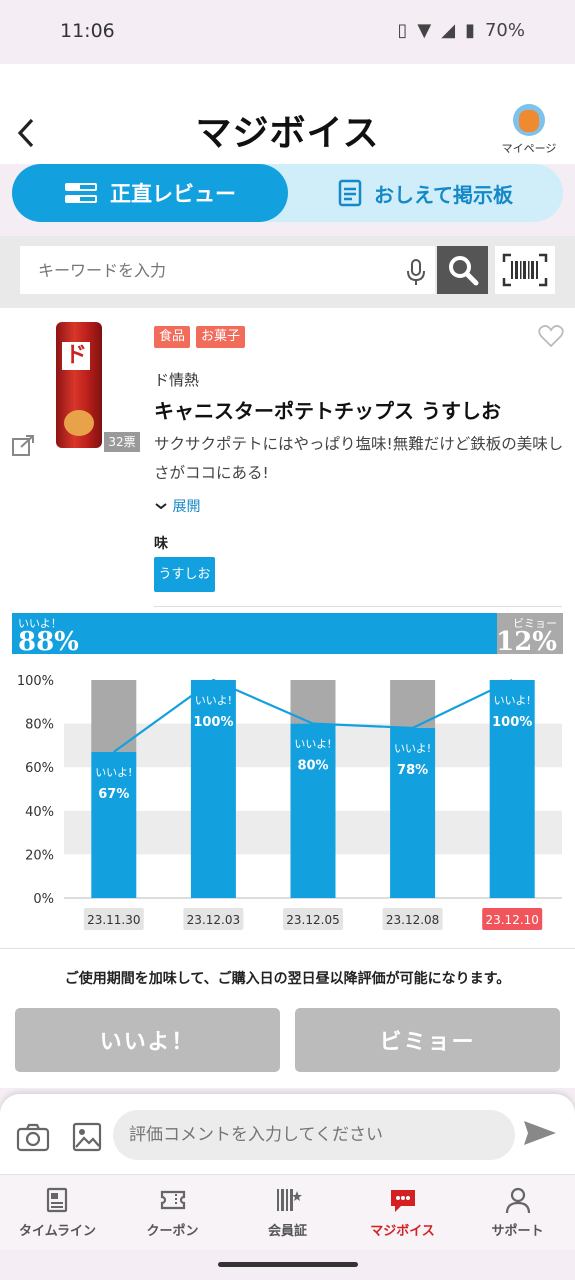  What do you see at coordinates (81, 193) in the screenshot?
I see `review-icon` at bounding box center [81, 193].